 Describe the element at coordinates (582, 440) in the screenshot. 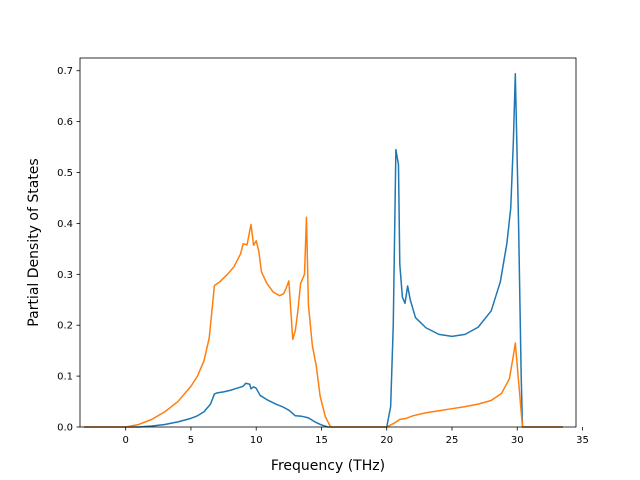

I see `x-tick-label: 35` at that location.